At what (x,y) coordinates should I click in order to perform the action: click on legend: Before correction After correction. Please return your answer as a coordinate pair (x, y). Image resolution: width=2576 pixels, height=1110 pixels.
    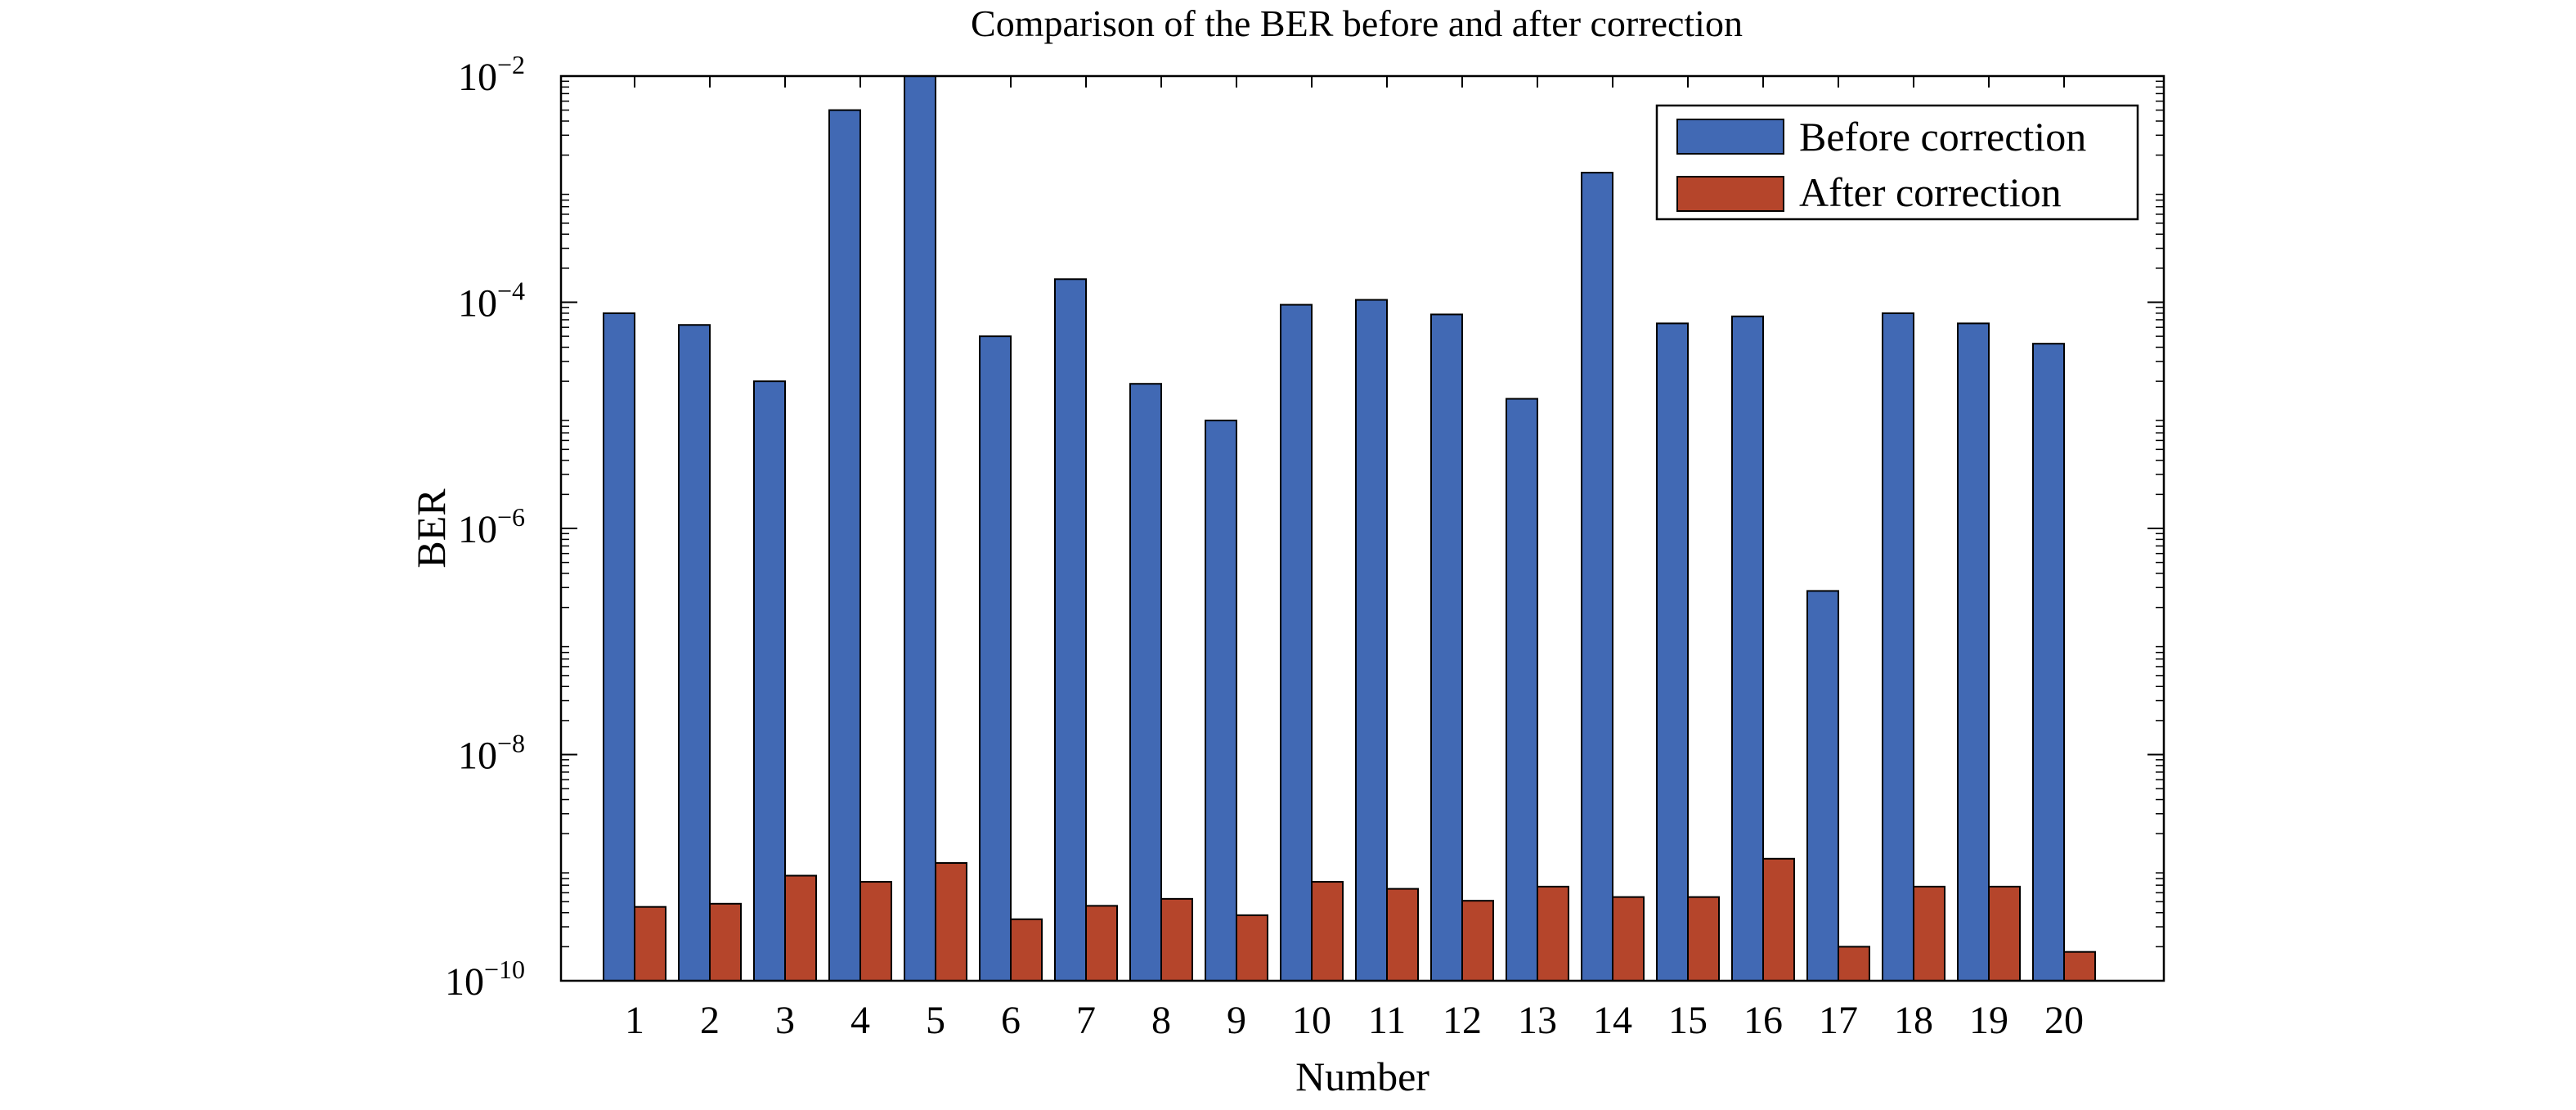
    Looking at the image, I should click on (1897, 162).